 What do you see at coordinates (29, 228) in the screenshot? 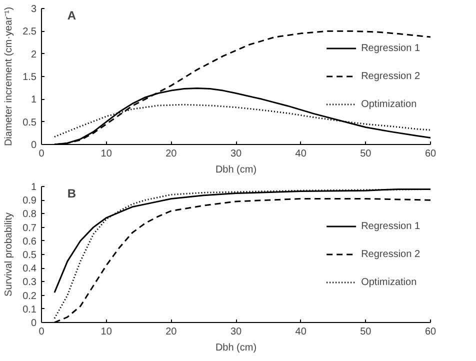
I see `y-tick-label: 0.7` at bounding box center [29, 228].